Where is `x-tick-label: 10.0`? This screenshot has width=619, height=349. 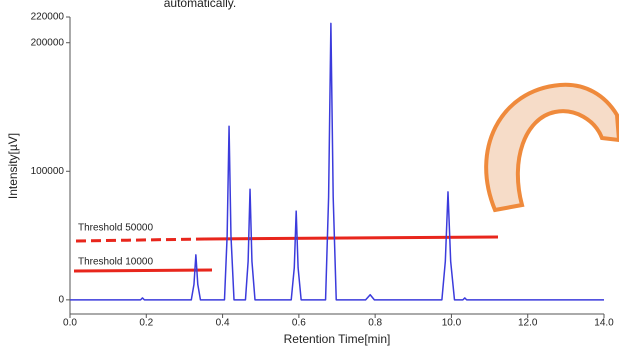 x-tick-label: 10.0 is located at coordinates (452, 323).